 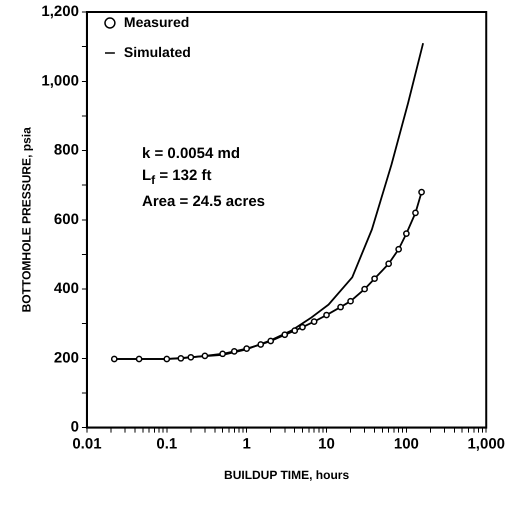 What do you see at coordinates (246, 444) in the screenshot?
I see `x-tick-label: 1` at bounding box center [246, 444].